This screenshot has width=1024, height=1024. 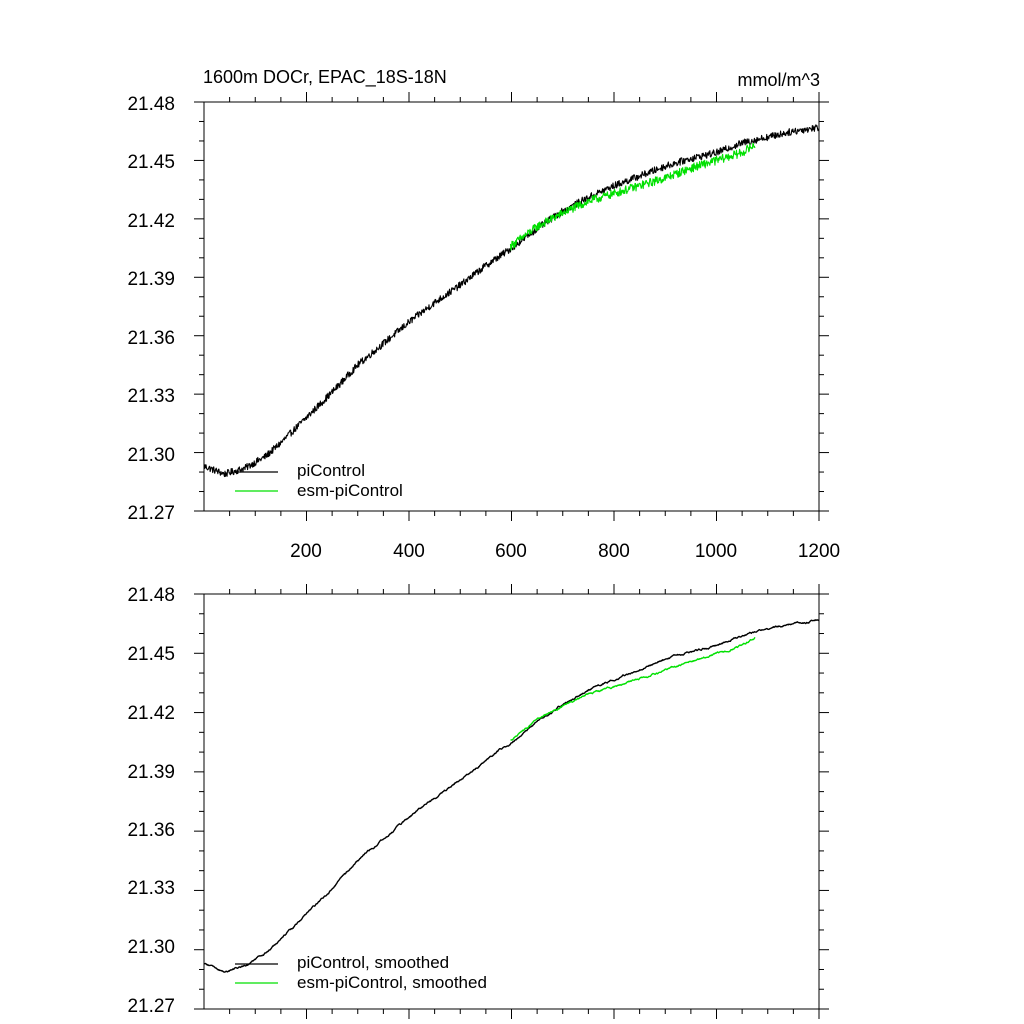 I want to click on x-tick-label: 200, so click(x=306, y=551).